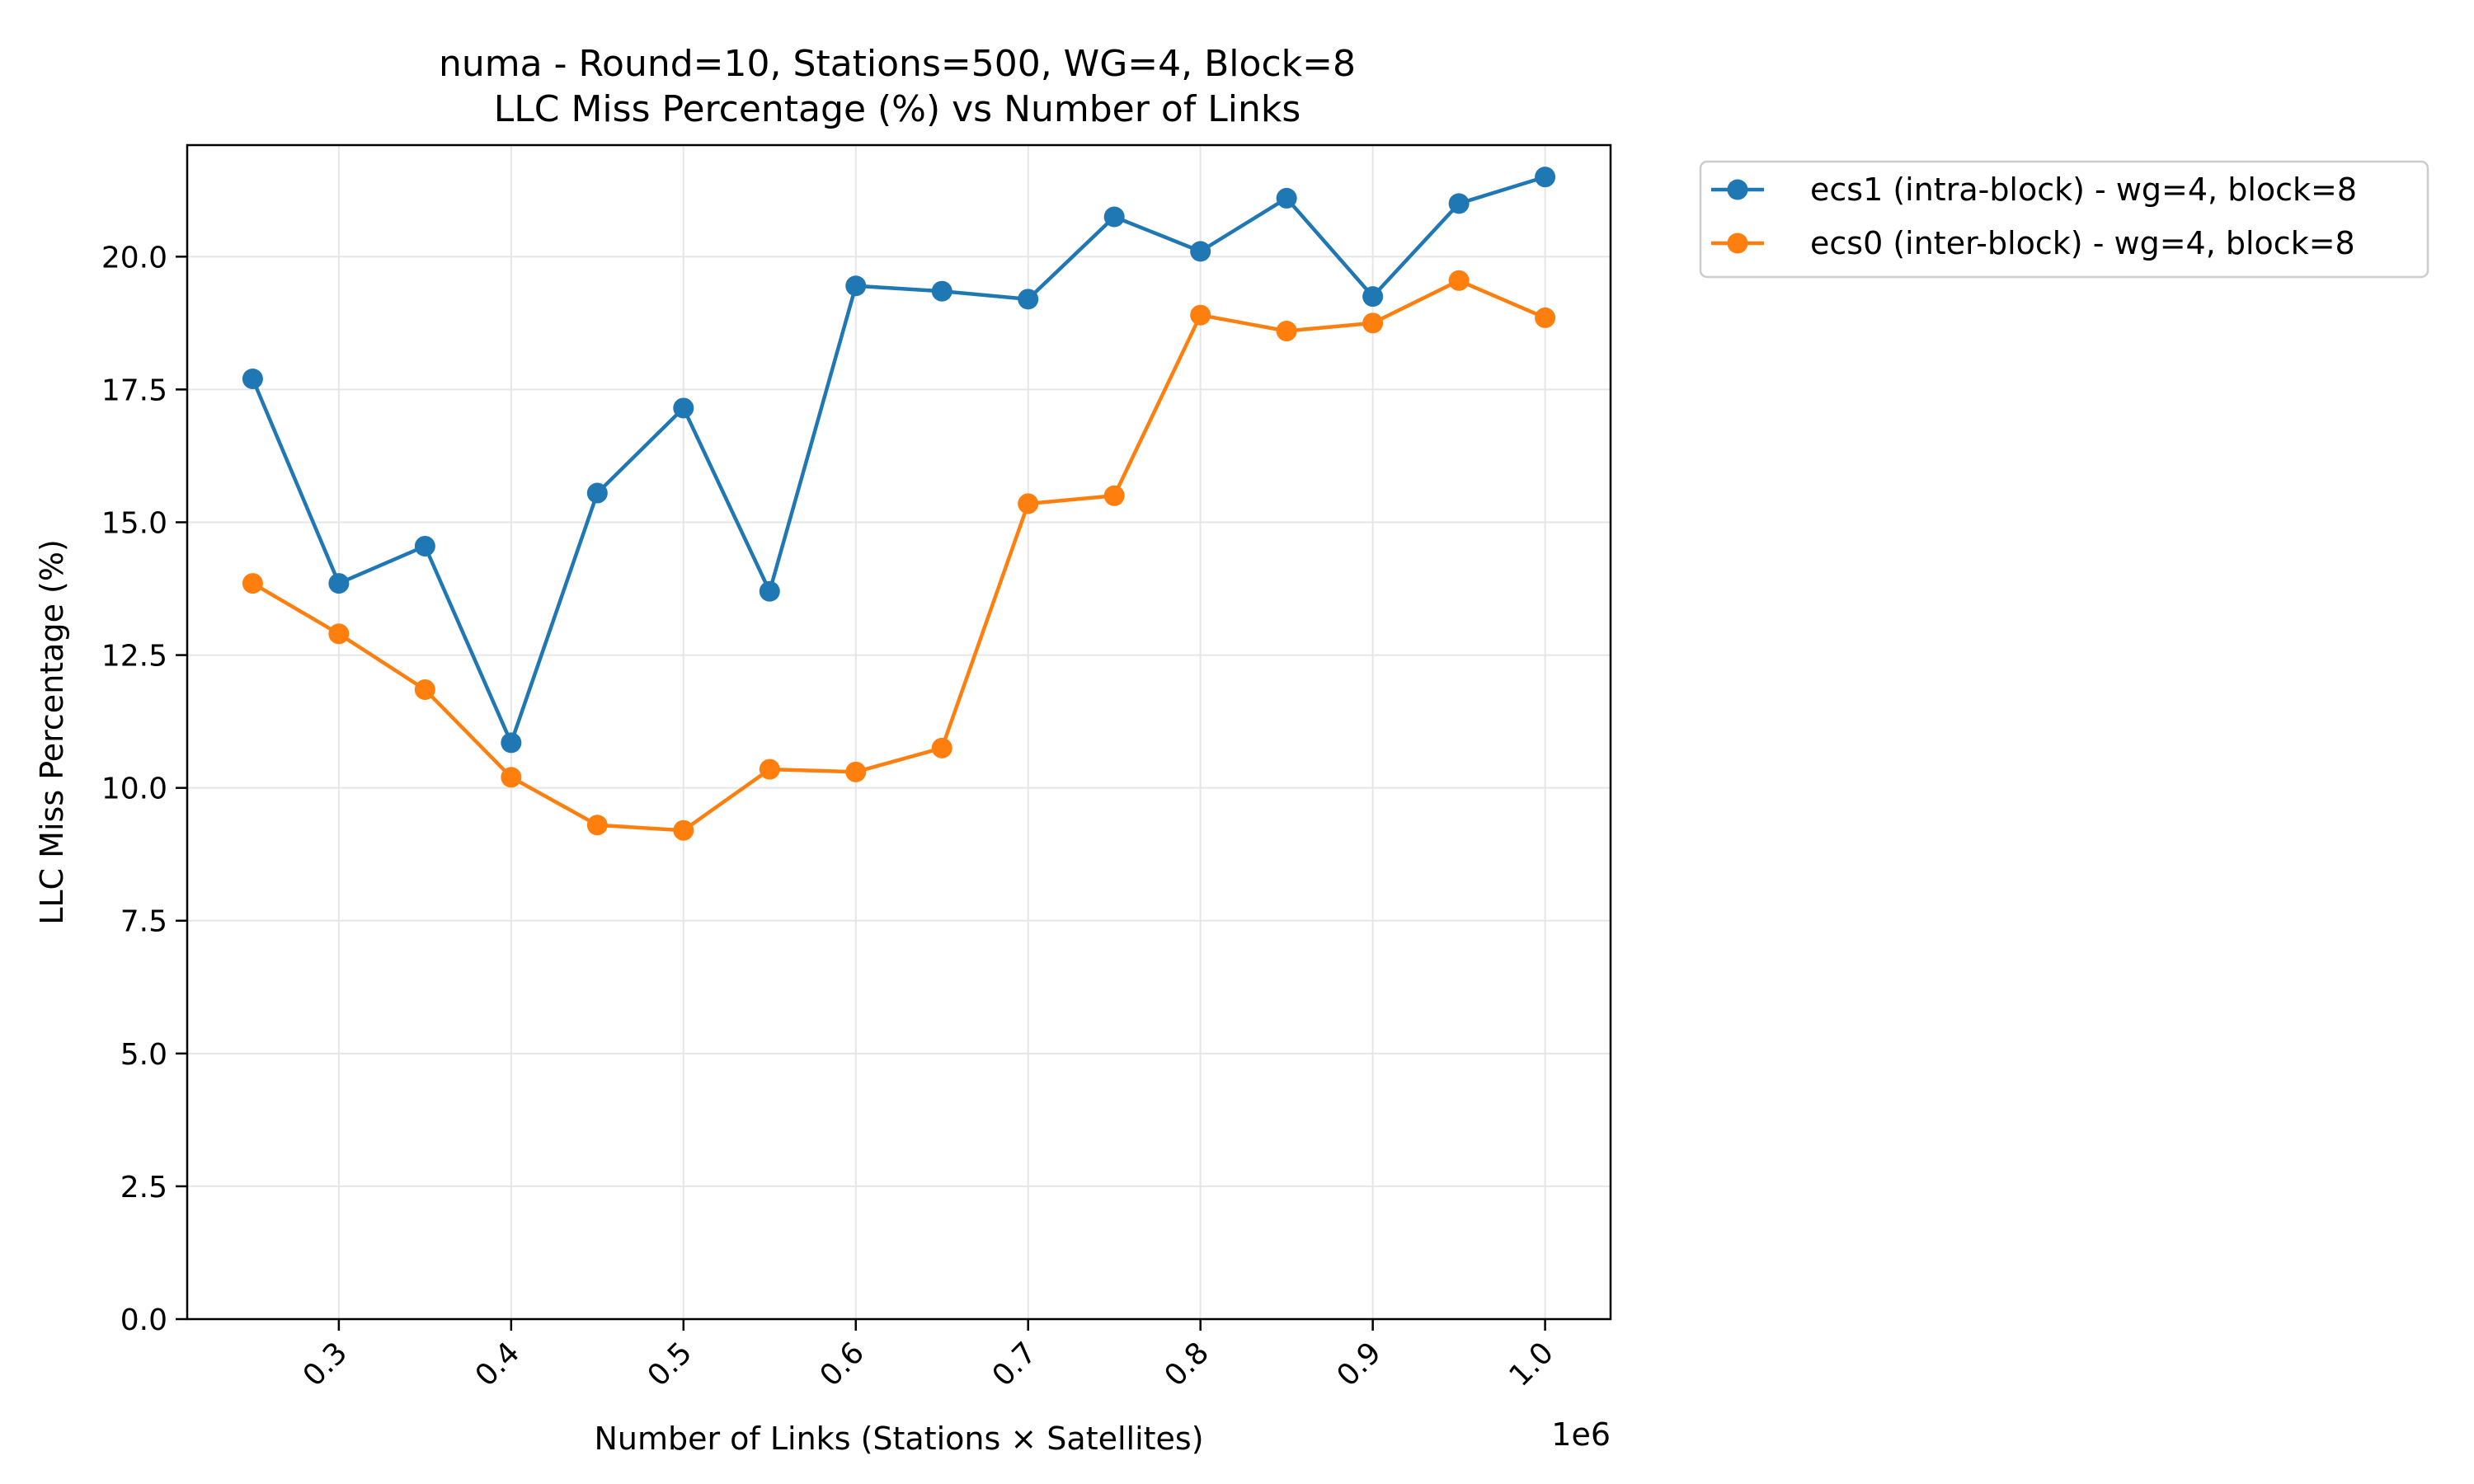 The image size is (2474, 1484). What do you see at coordinates (1737, 243) in the screenshot?
I see `legend-marker-ecs0` at bounding box center [1737, 243].